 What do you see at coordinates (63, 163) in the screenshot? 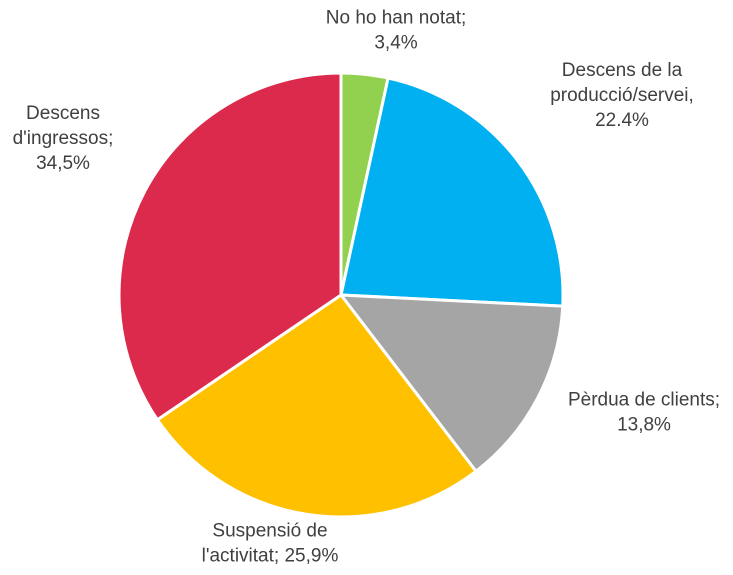
I see `data-label-5-line-3: 34,5%` at bounding box center [63, 163].